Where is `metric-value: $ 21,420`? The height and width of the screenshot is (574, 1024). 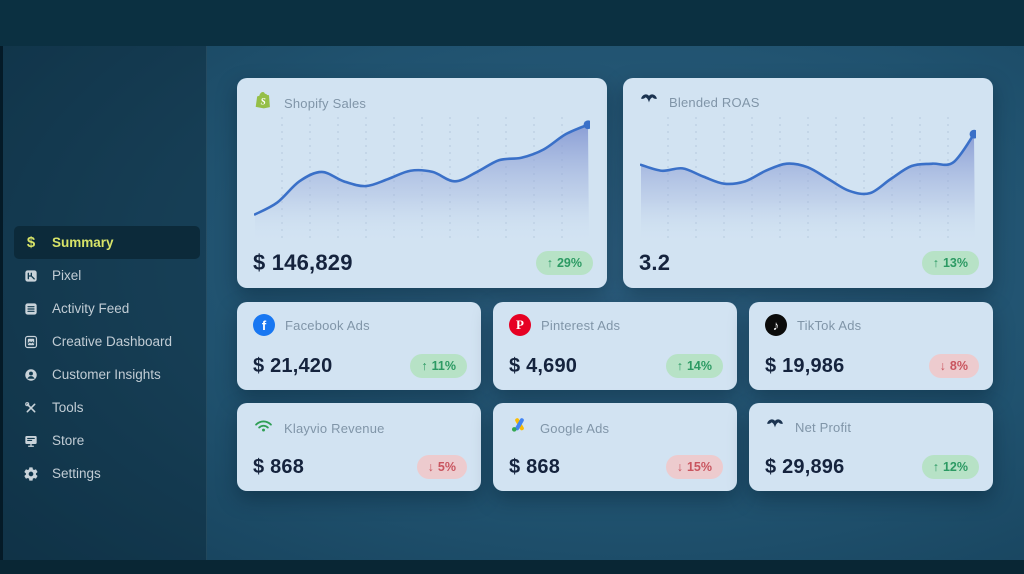 metric-value: $ 21,420 is located at coordinates (293, 365).